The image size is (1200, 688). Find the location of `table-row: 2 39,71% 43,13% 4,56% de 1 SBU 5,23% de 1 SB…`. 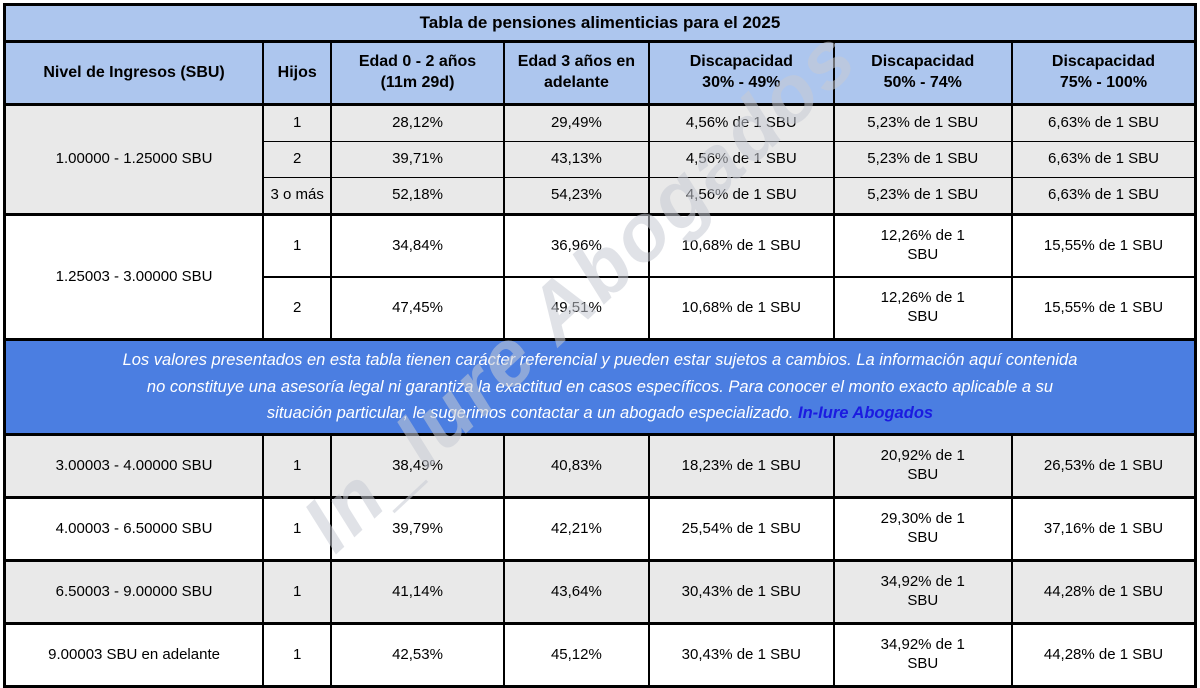

table-row: 2 39,71% 43,13% 4,56% de 1 SBU 5,23% de 1 SB… is located at coordinates (601, 159).